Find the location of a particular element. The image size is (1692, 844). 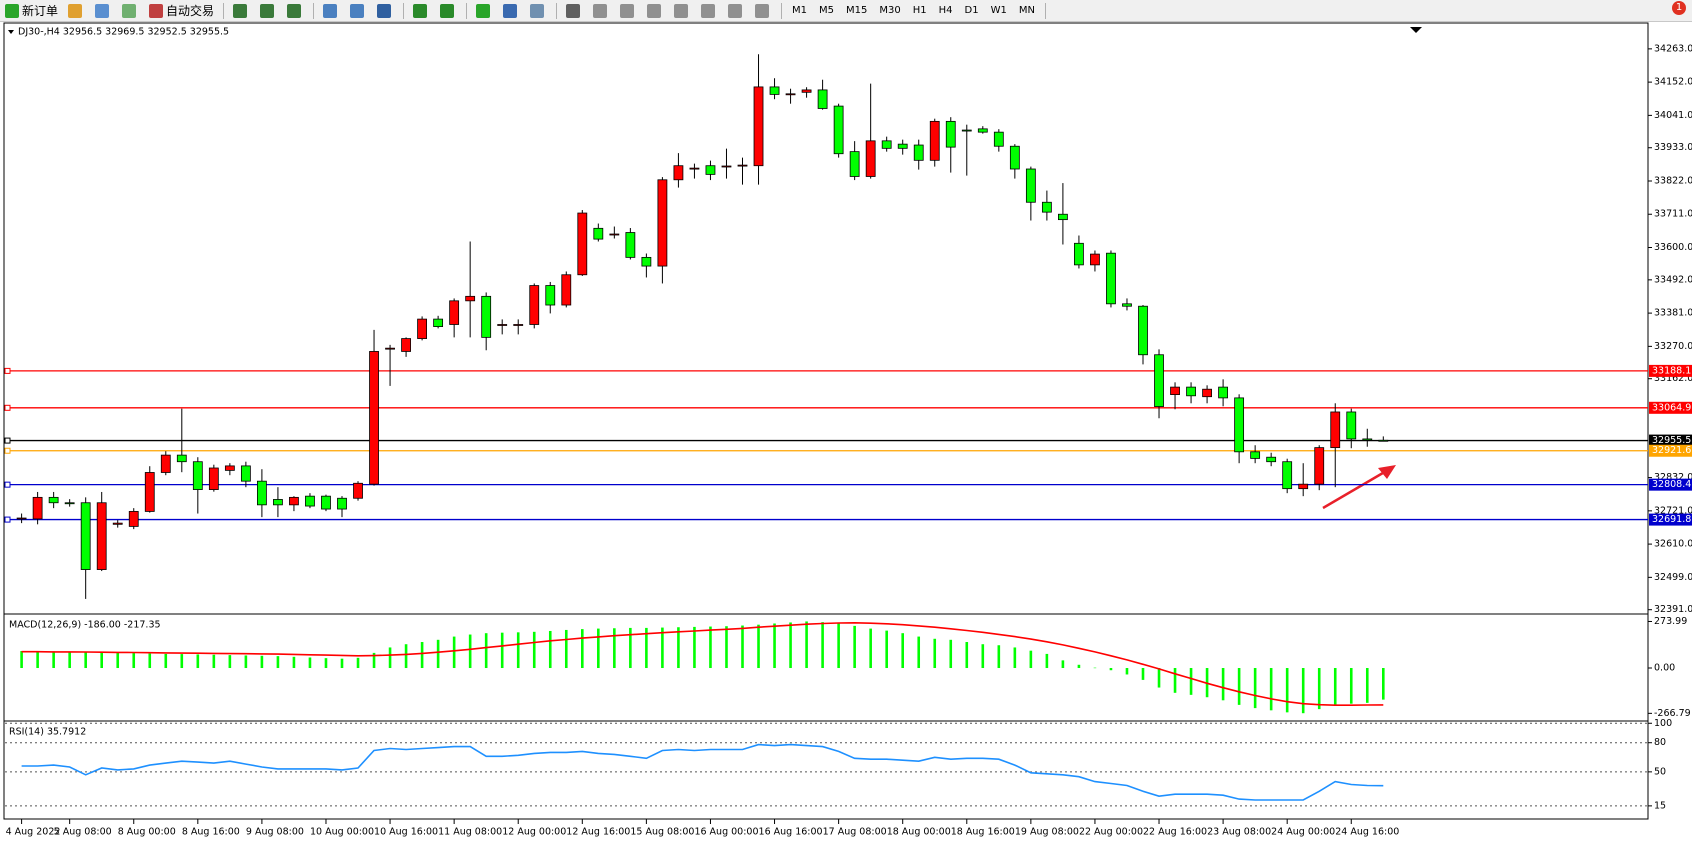

x-tick-label: 17 Aug 08:00 is located at coordinates (855, 832).